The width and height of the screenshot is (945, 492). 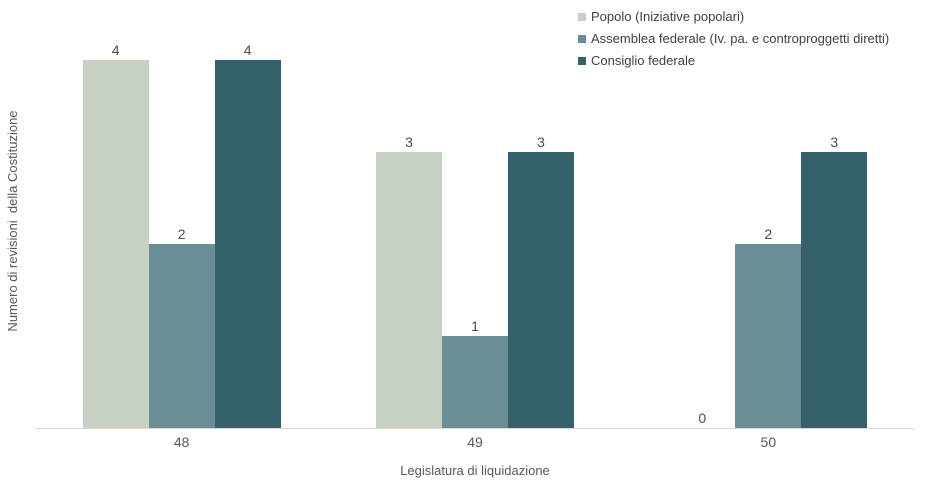 I want to click on y-axis-title: Numero di revisioni della Costituzione, so click(x=12, y=221).